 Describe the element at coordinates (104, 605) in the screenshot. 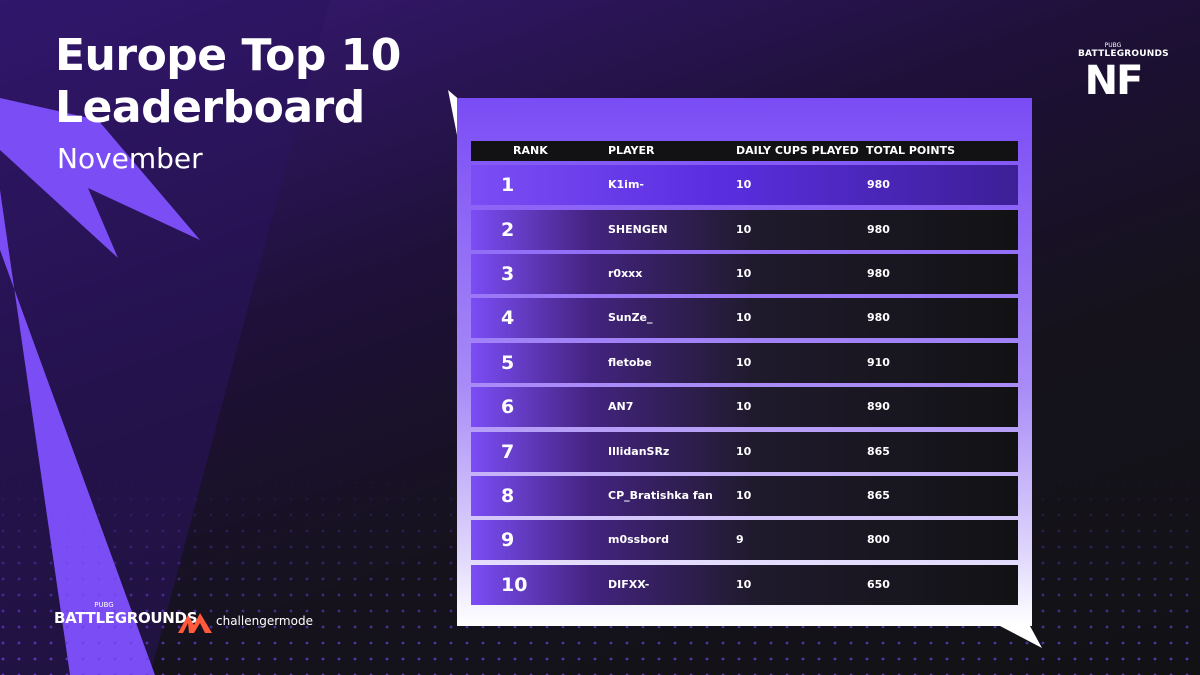

I see `pubg-logo-pubg-text: PUBG` at that location.